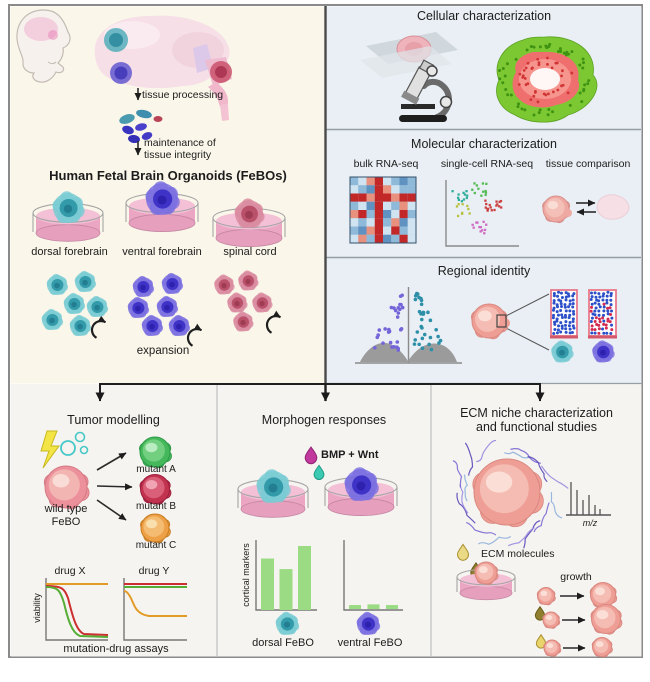  Describe the element at coordinates (50, 449) in the screenshot. I see `lightning-icon` at that location.